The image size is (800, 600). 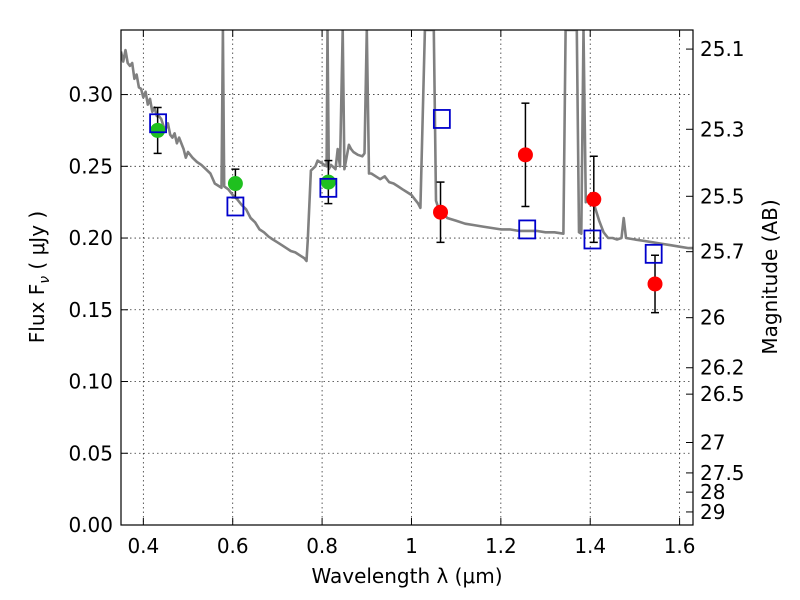 I want to click on x-tick-label: 0.4, so click(x=143, y=546).